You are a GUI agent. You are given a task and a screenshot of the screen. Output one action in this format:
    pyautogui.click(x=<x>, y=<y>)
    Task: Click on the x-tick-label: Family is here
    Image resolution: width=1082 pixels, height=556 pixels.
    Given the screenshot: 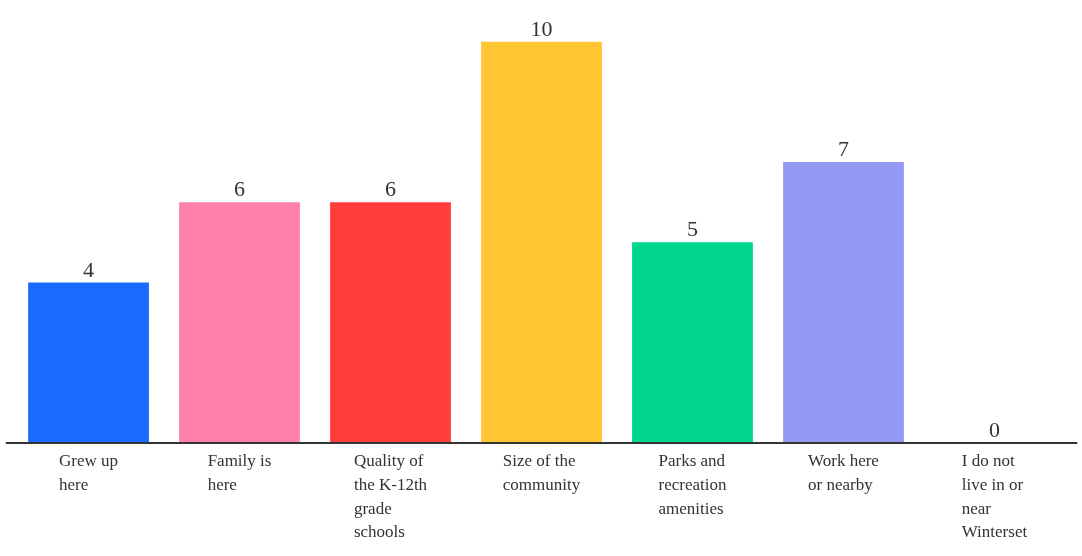 What is the action you would take?
    pyautogui.click(x=239, y=472)
    